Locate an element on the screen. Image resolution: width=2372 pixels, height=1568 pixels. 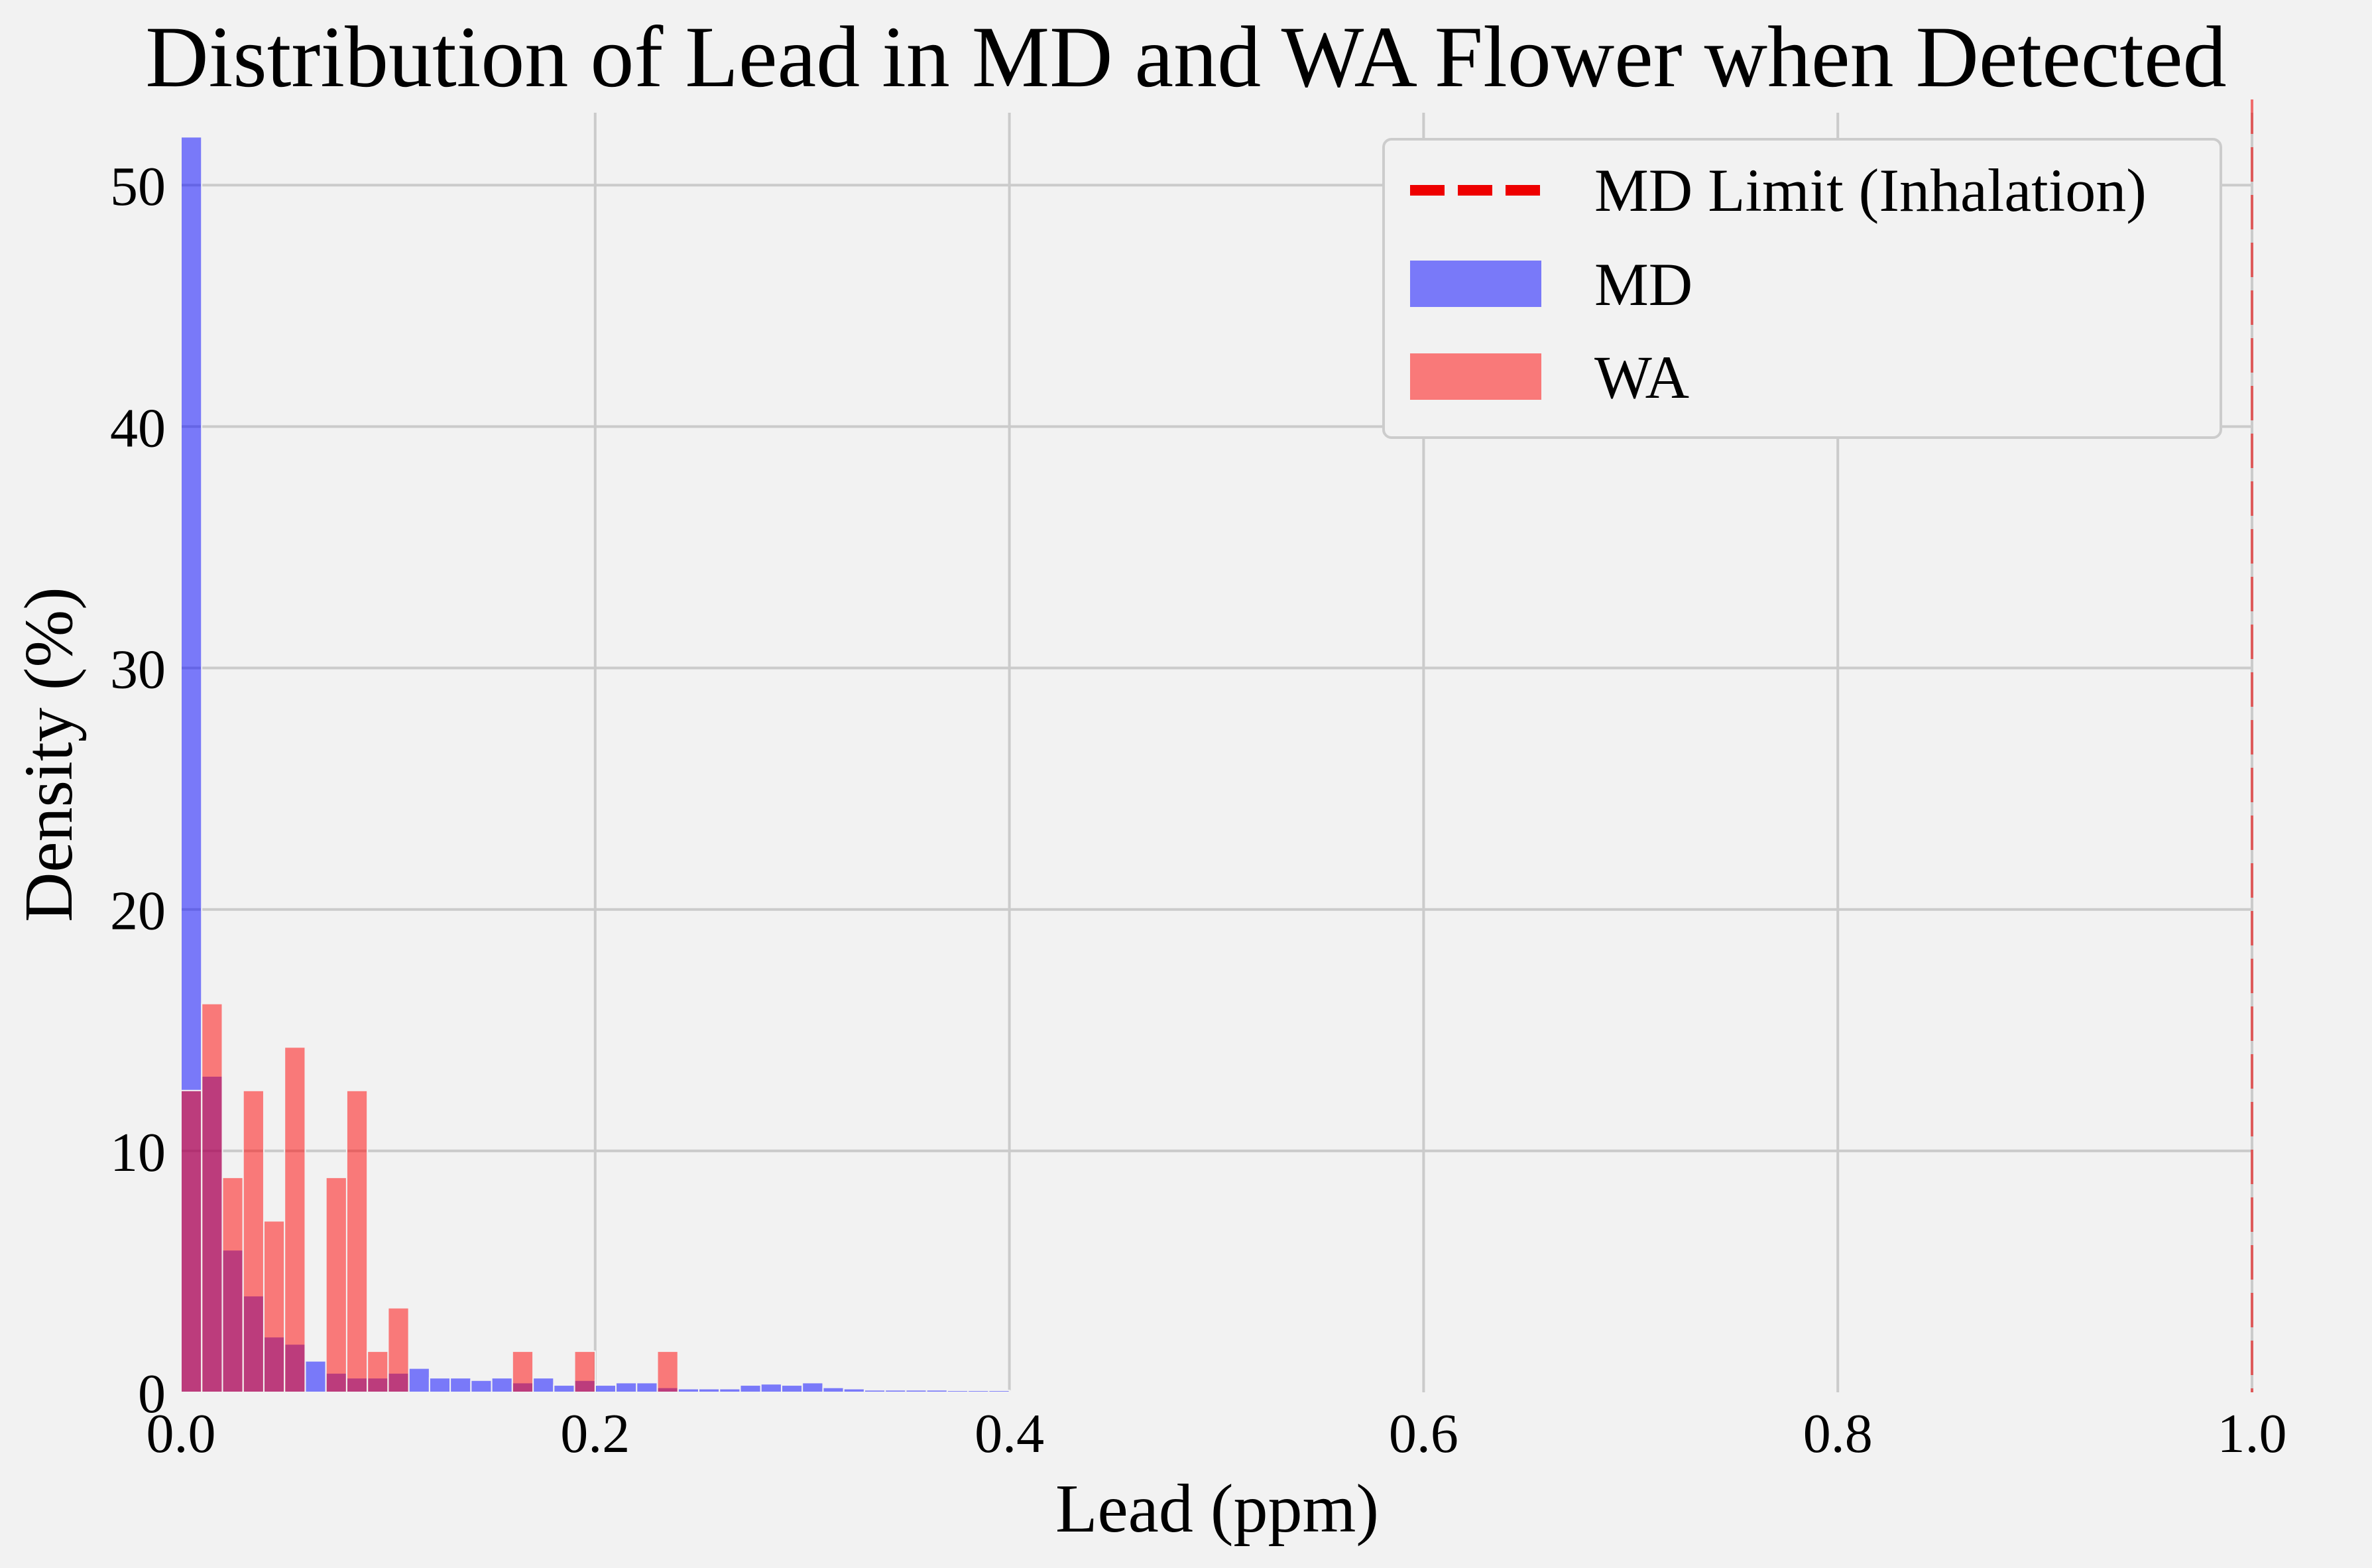
y-tick-label: 20 is located at coordinates (138, 911).